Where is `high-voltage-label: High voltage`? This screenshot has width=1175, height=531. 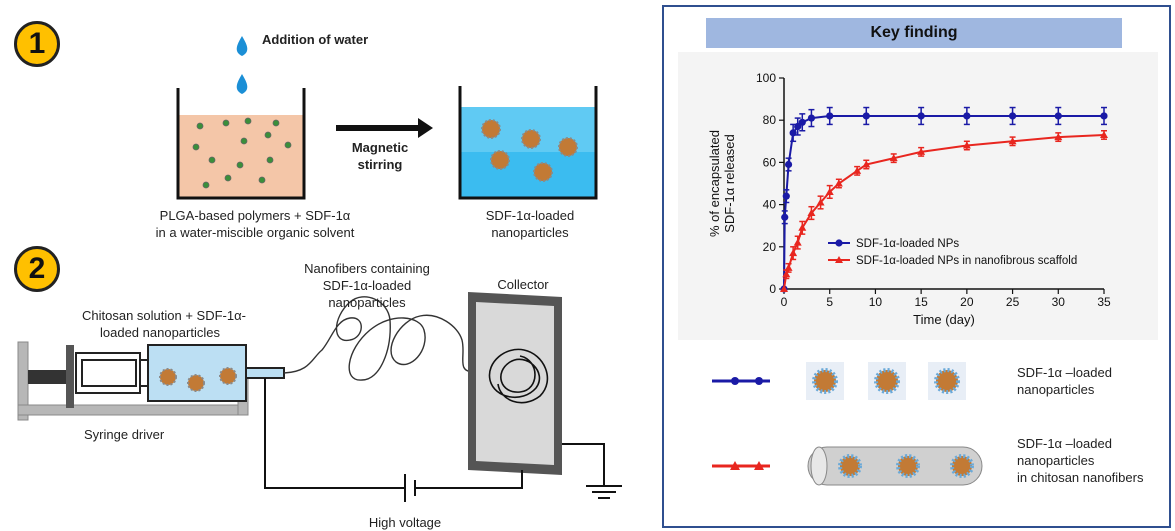 high-voltage-label: High voltage is located at coordinates (405, 522).